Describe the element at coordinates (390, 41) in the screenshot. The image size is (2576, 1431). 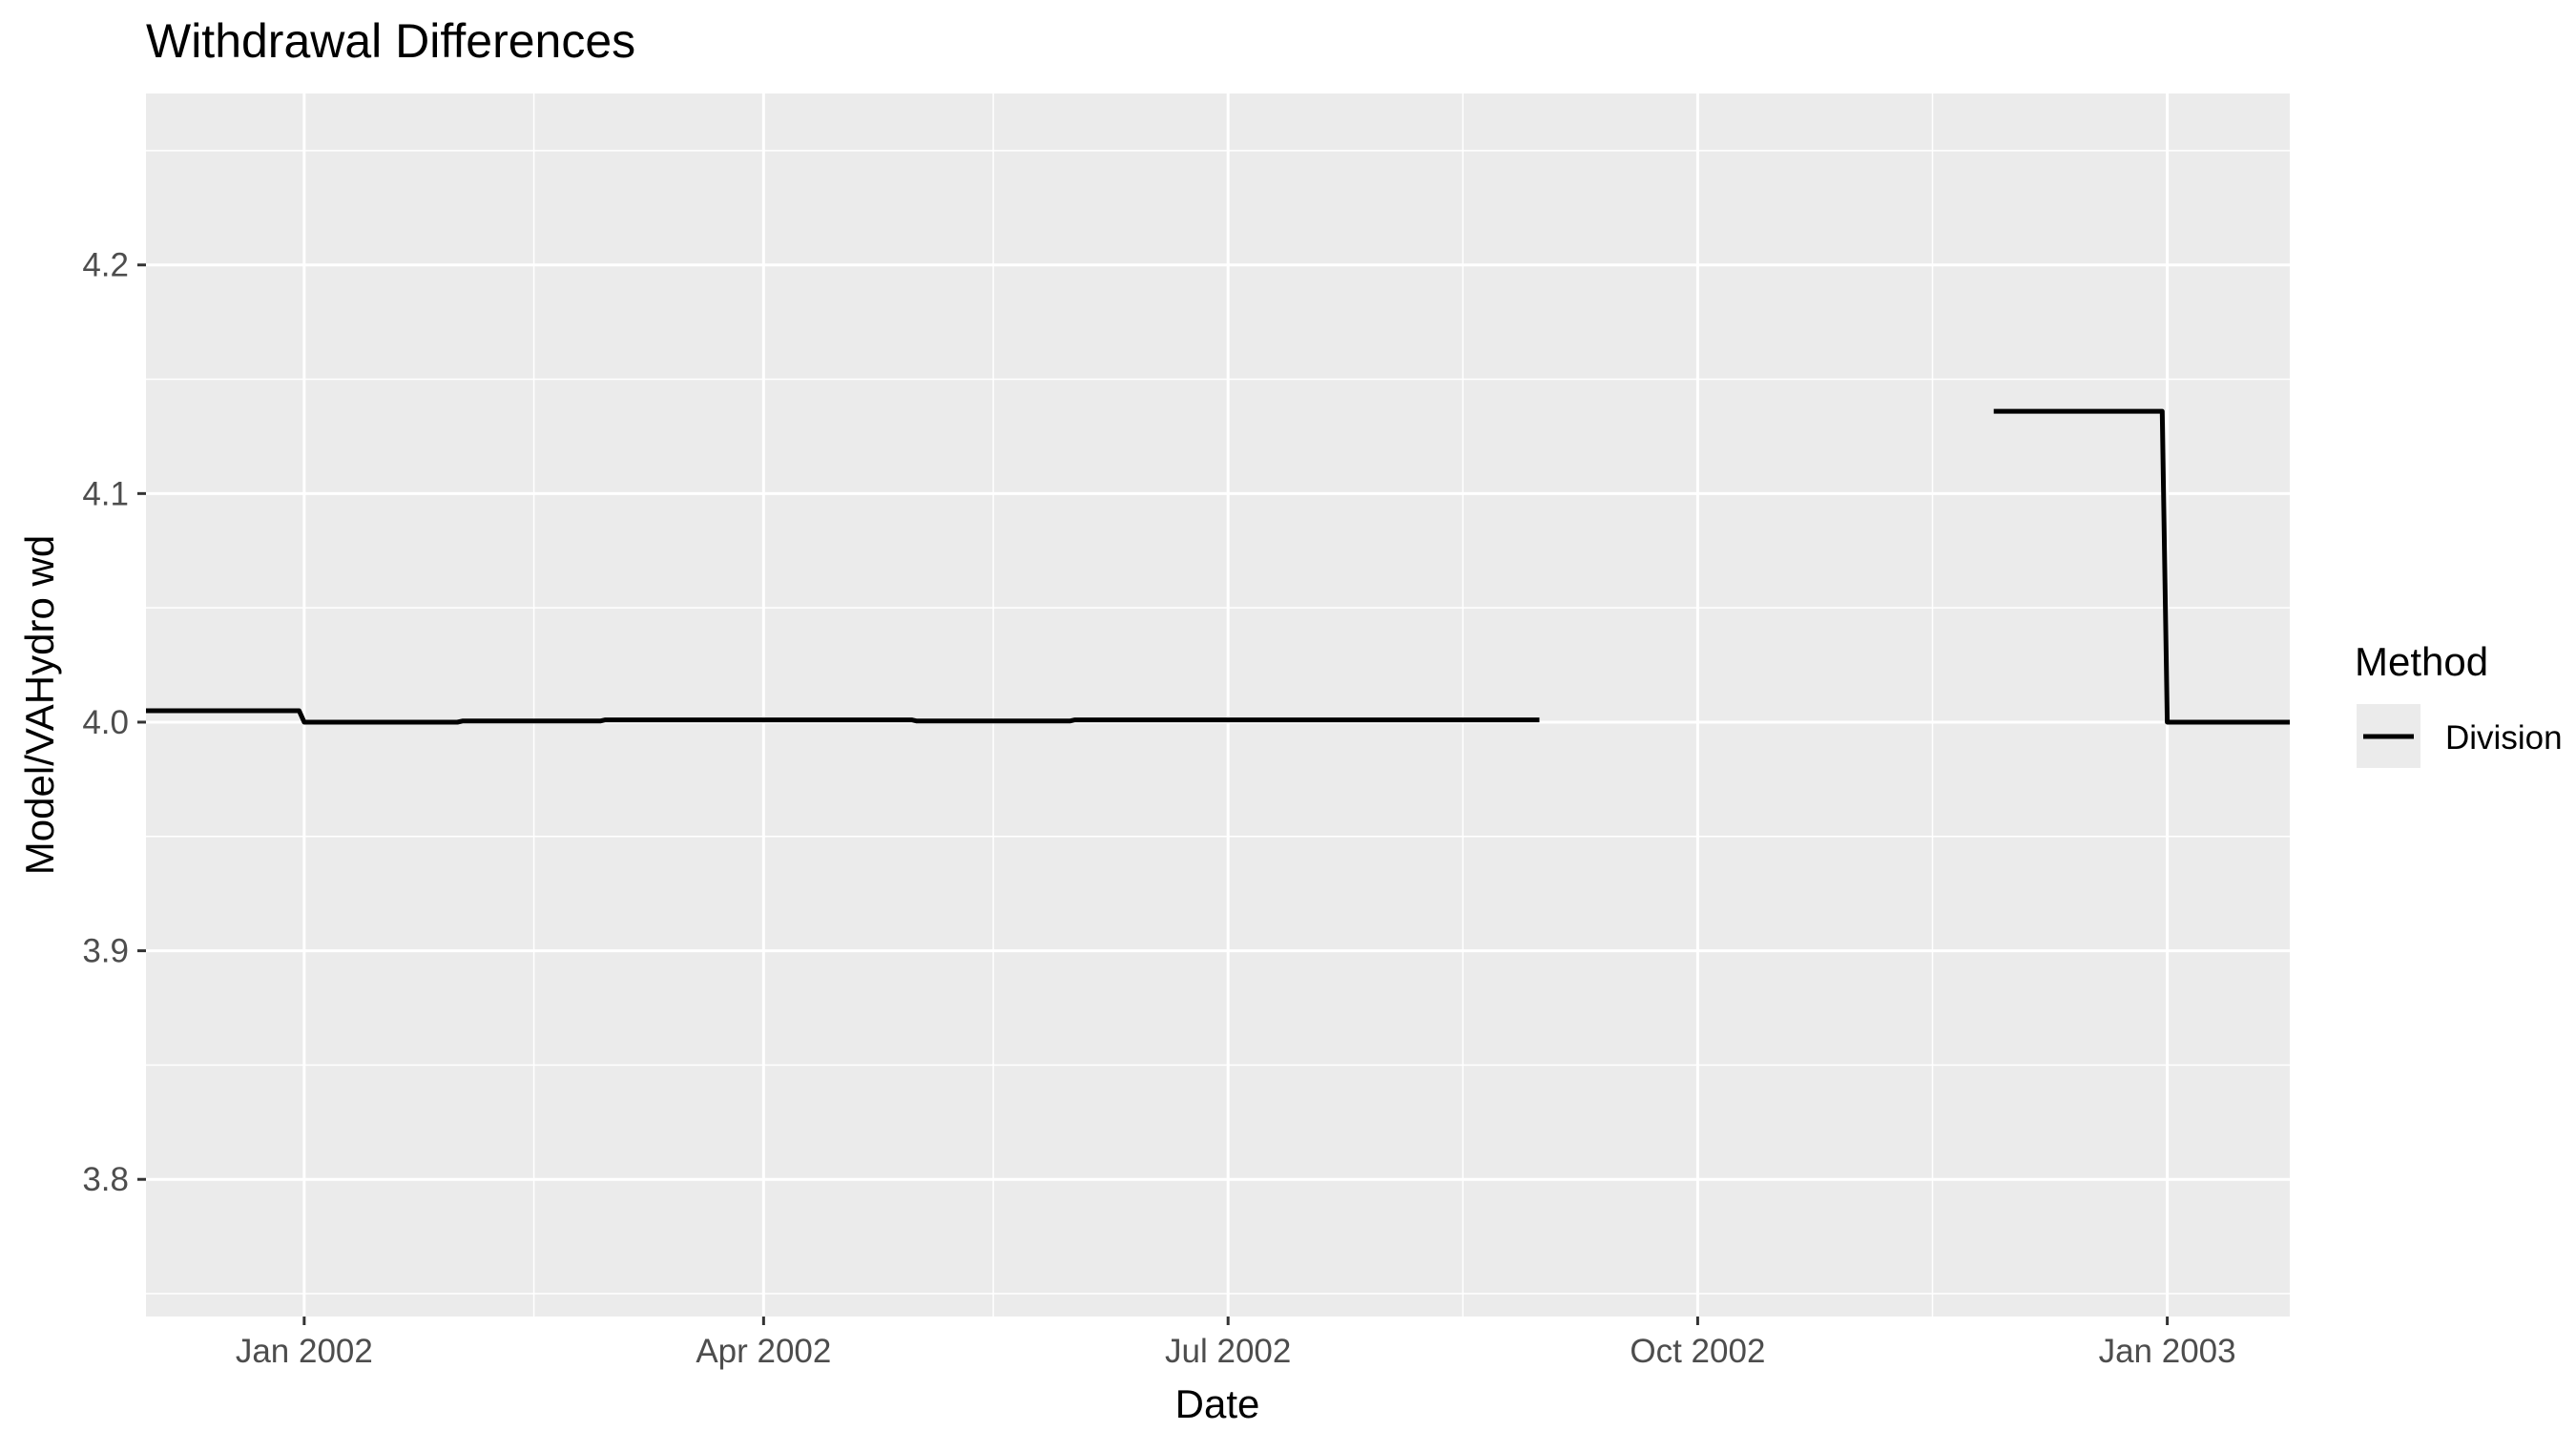
I see `chart-title: Withdrawal Differences` at that location.